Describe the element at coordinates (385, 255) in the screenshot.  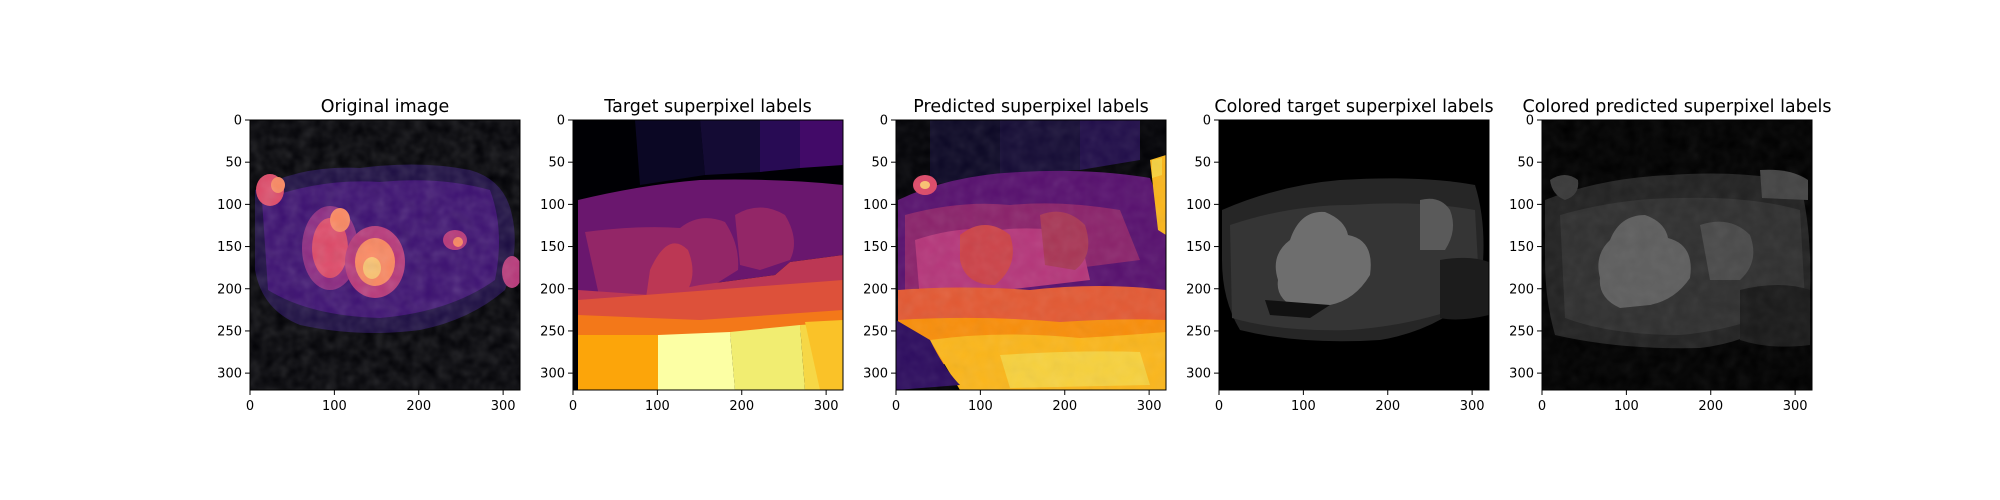
I see `image-original` at that location.